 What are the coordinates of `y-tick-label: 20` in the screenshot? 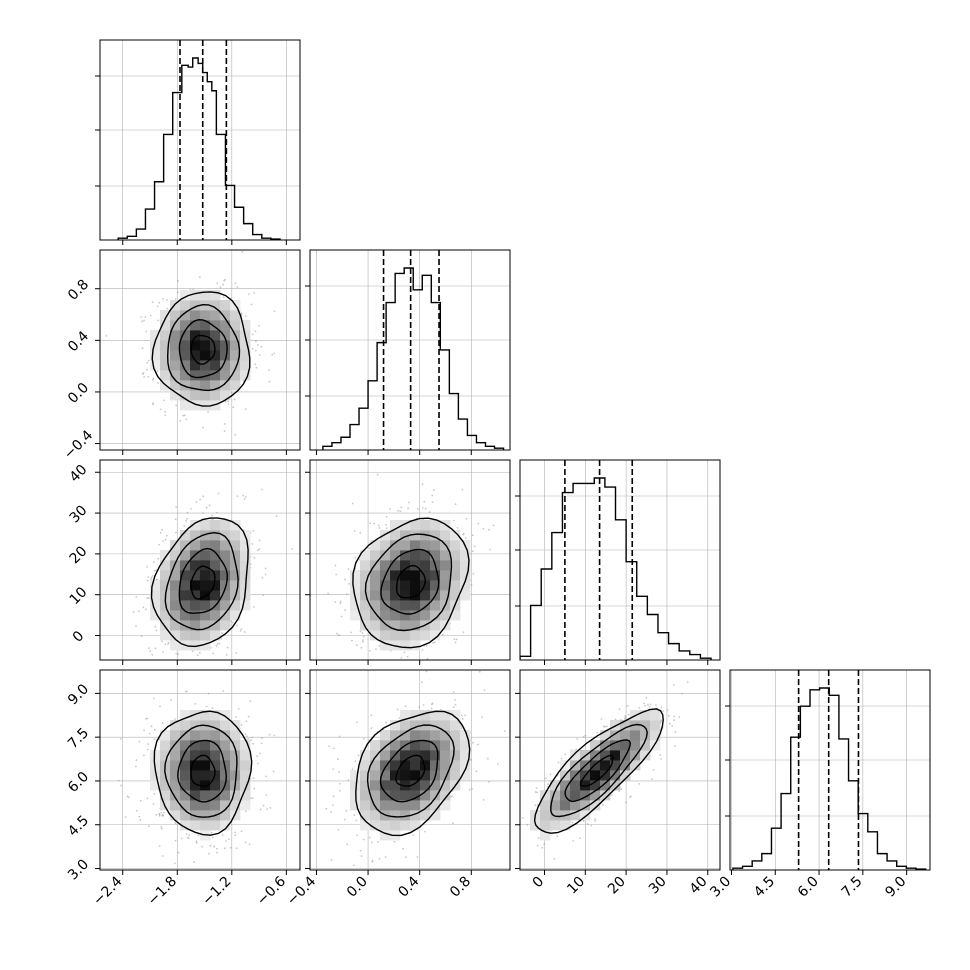 It's located at (79, 555).